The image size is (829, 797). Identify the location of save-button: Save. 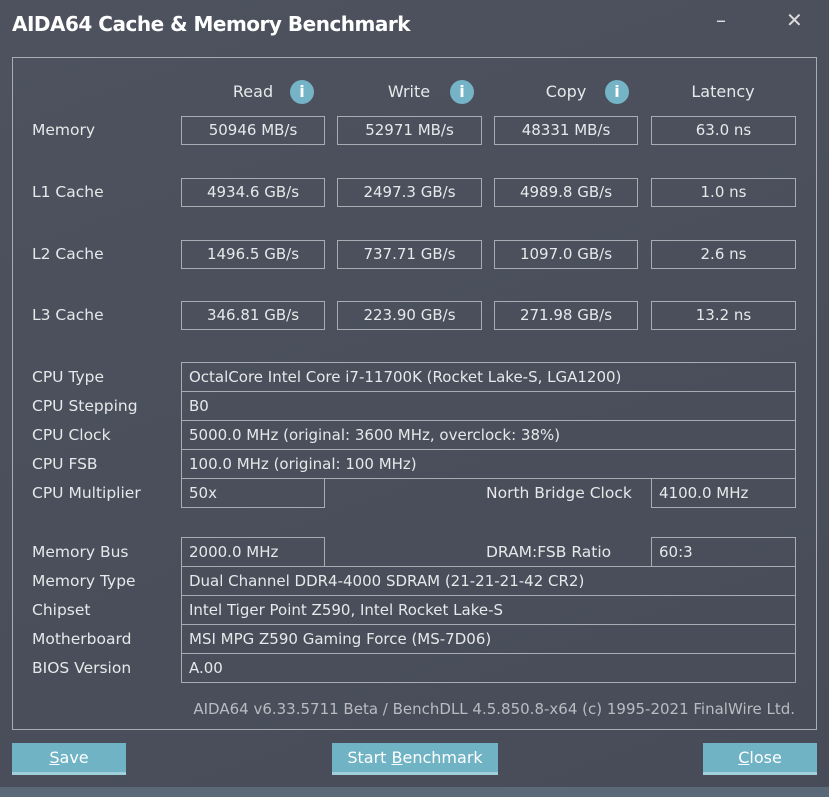
(69, 759).